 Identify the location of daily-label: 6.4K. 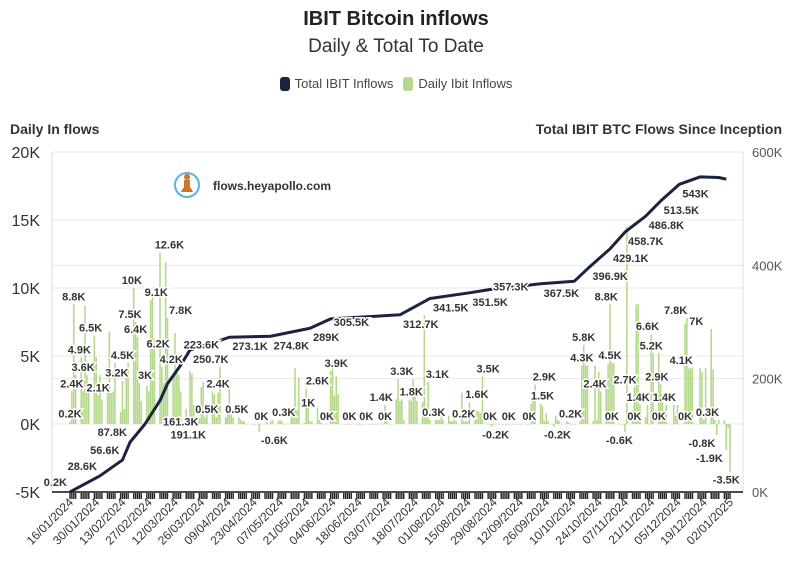
(135, 330).